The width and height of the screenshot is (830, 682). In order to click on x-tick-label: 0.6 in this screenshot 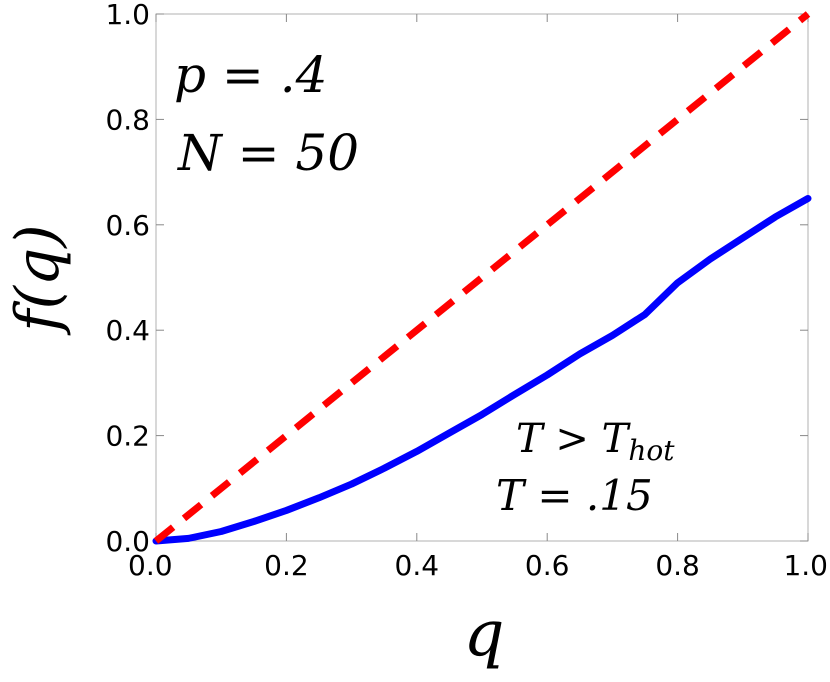, I will do `click(547, 565)`.